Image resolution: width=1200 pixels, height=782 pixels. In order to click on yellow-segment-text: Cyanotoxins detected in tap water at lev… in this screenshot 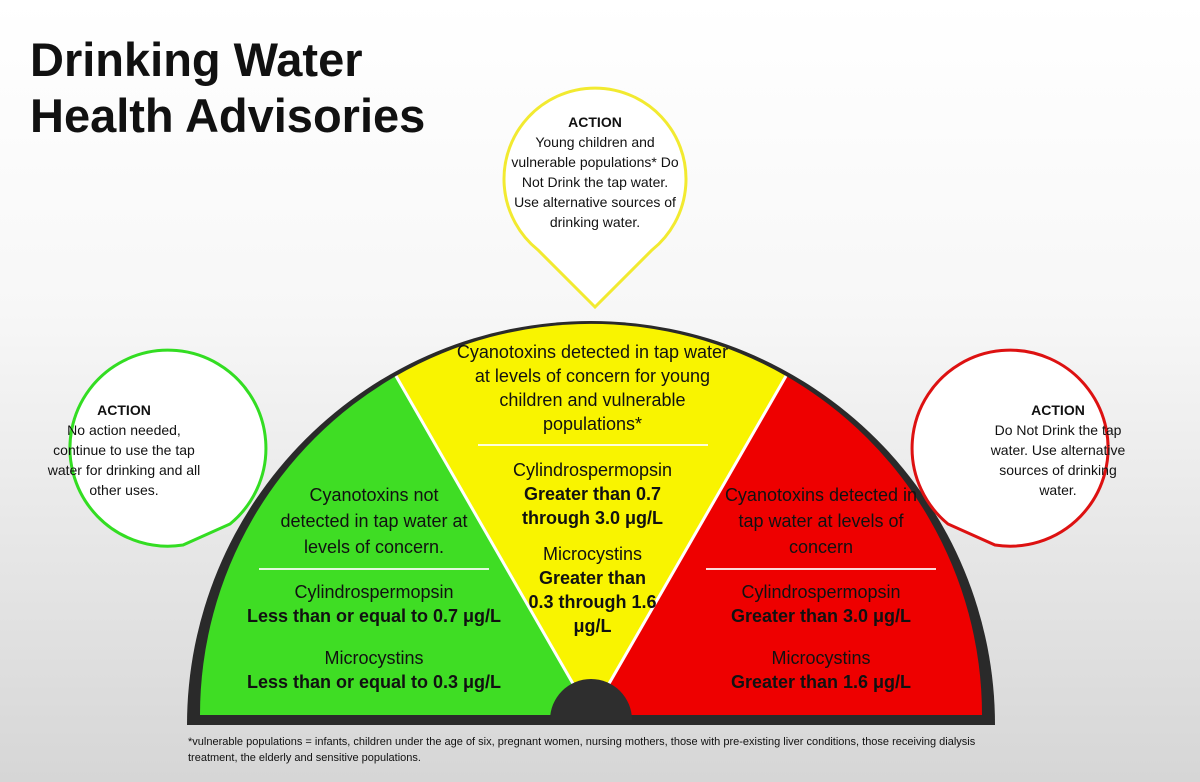, I will do `click(592, 489)`.